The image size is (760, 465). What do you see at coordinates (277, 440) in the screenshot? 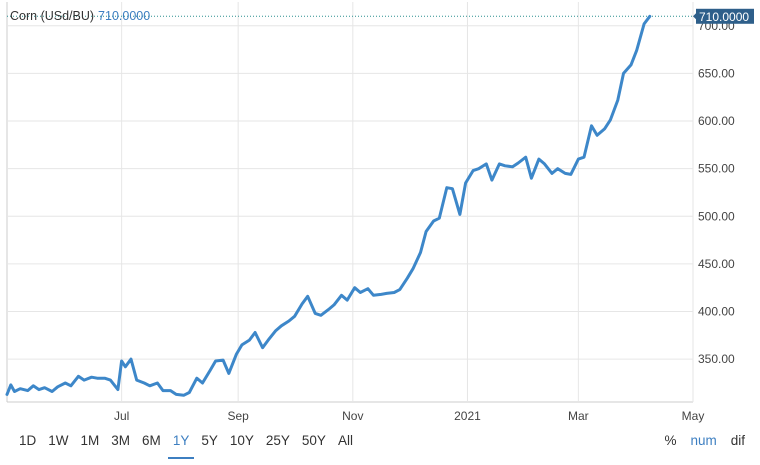
I see `range-button-25y: 25Y` at bounding box center [277, 440].